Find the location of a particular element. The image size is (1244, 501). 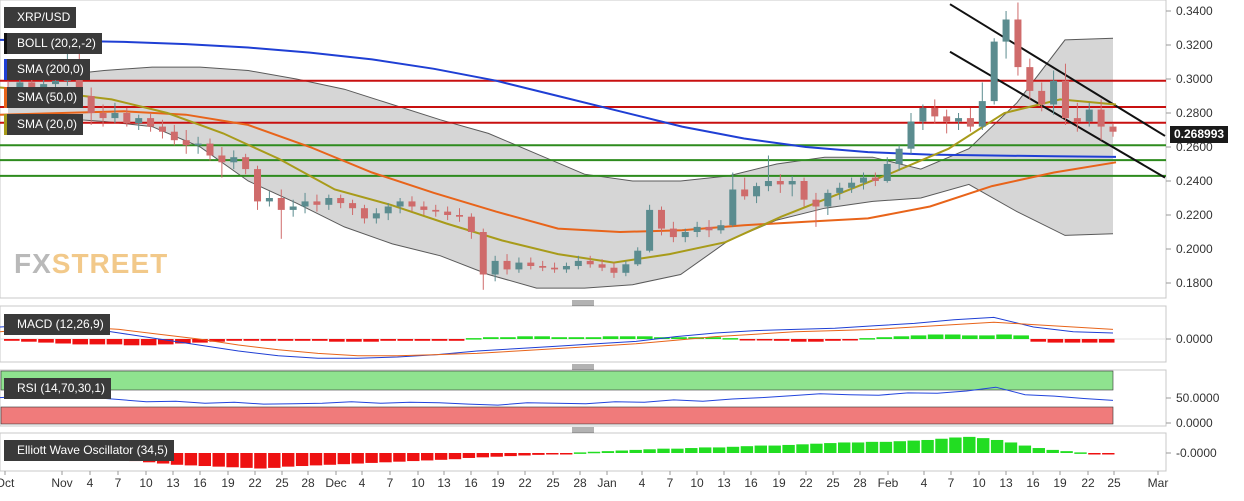

x-tick-label: 4 is located at coordinates (90, 483).